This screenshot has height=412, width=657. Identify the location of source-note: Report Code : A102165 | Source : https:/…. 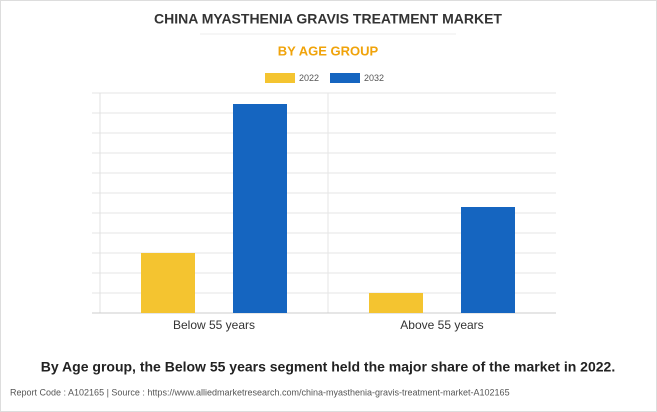
(260, 392).